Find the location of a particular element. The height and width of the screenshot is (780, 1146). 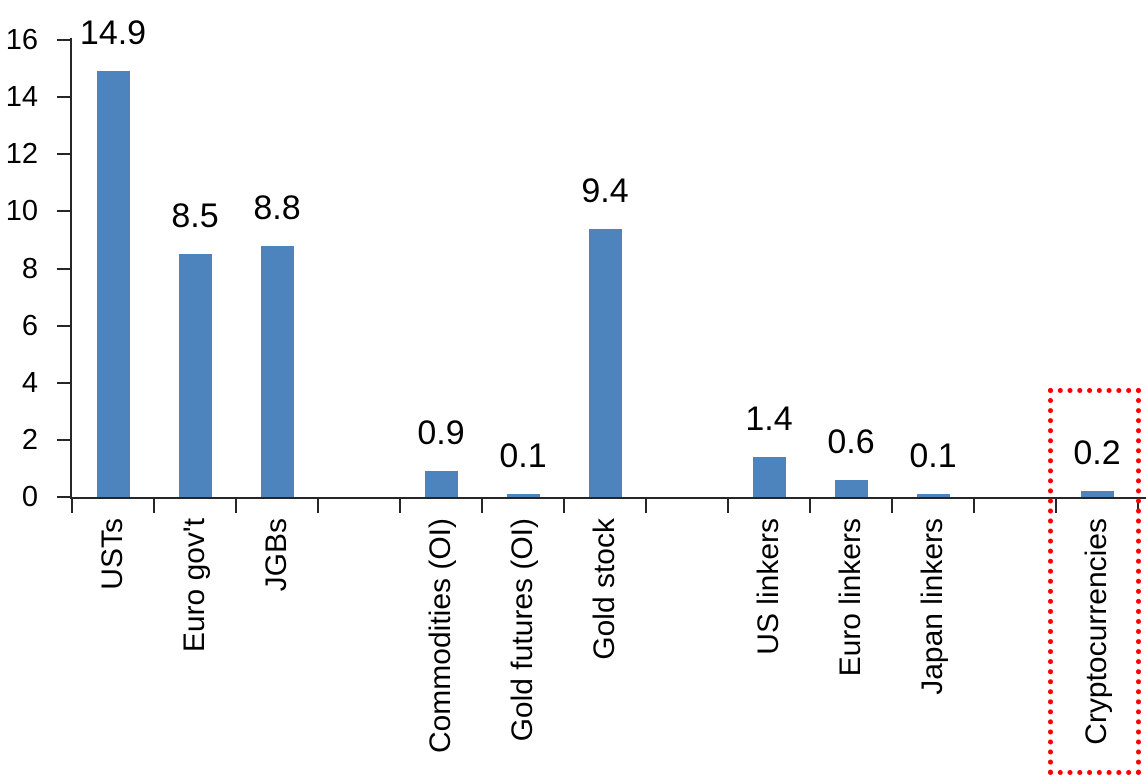

value-label-cryptocurrencies: 0.2 is located at coordinates (1097, 453).